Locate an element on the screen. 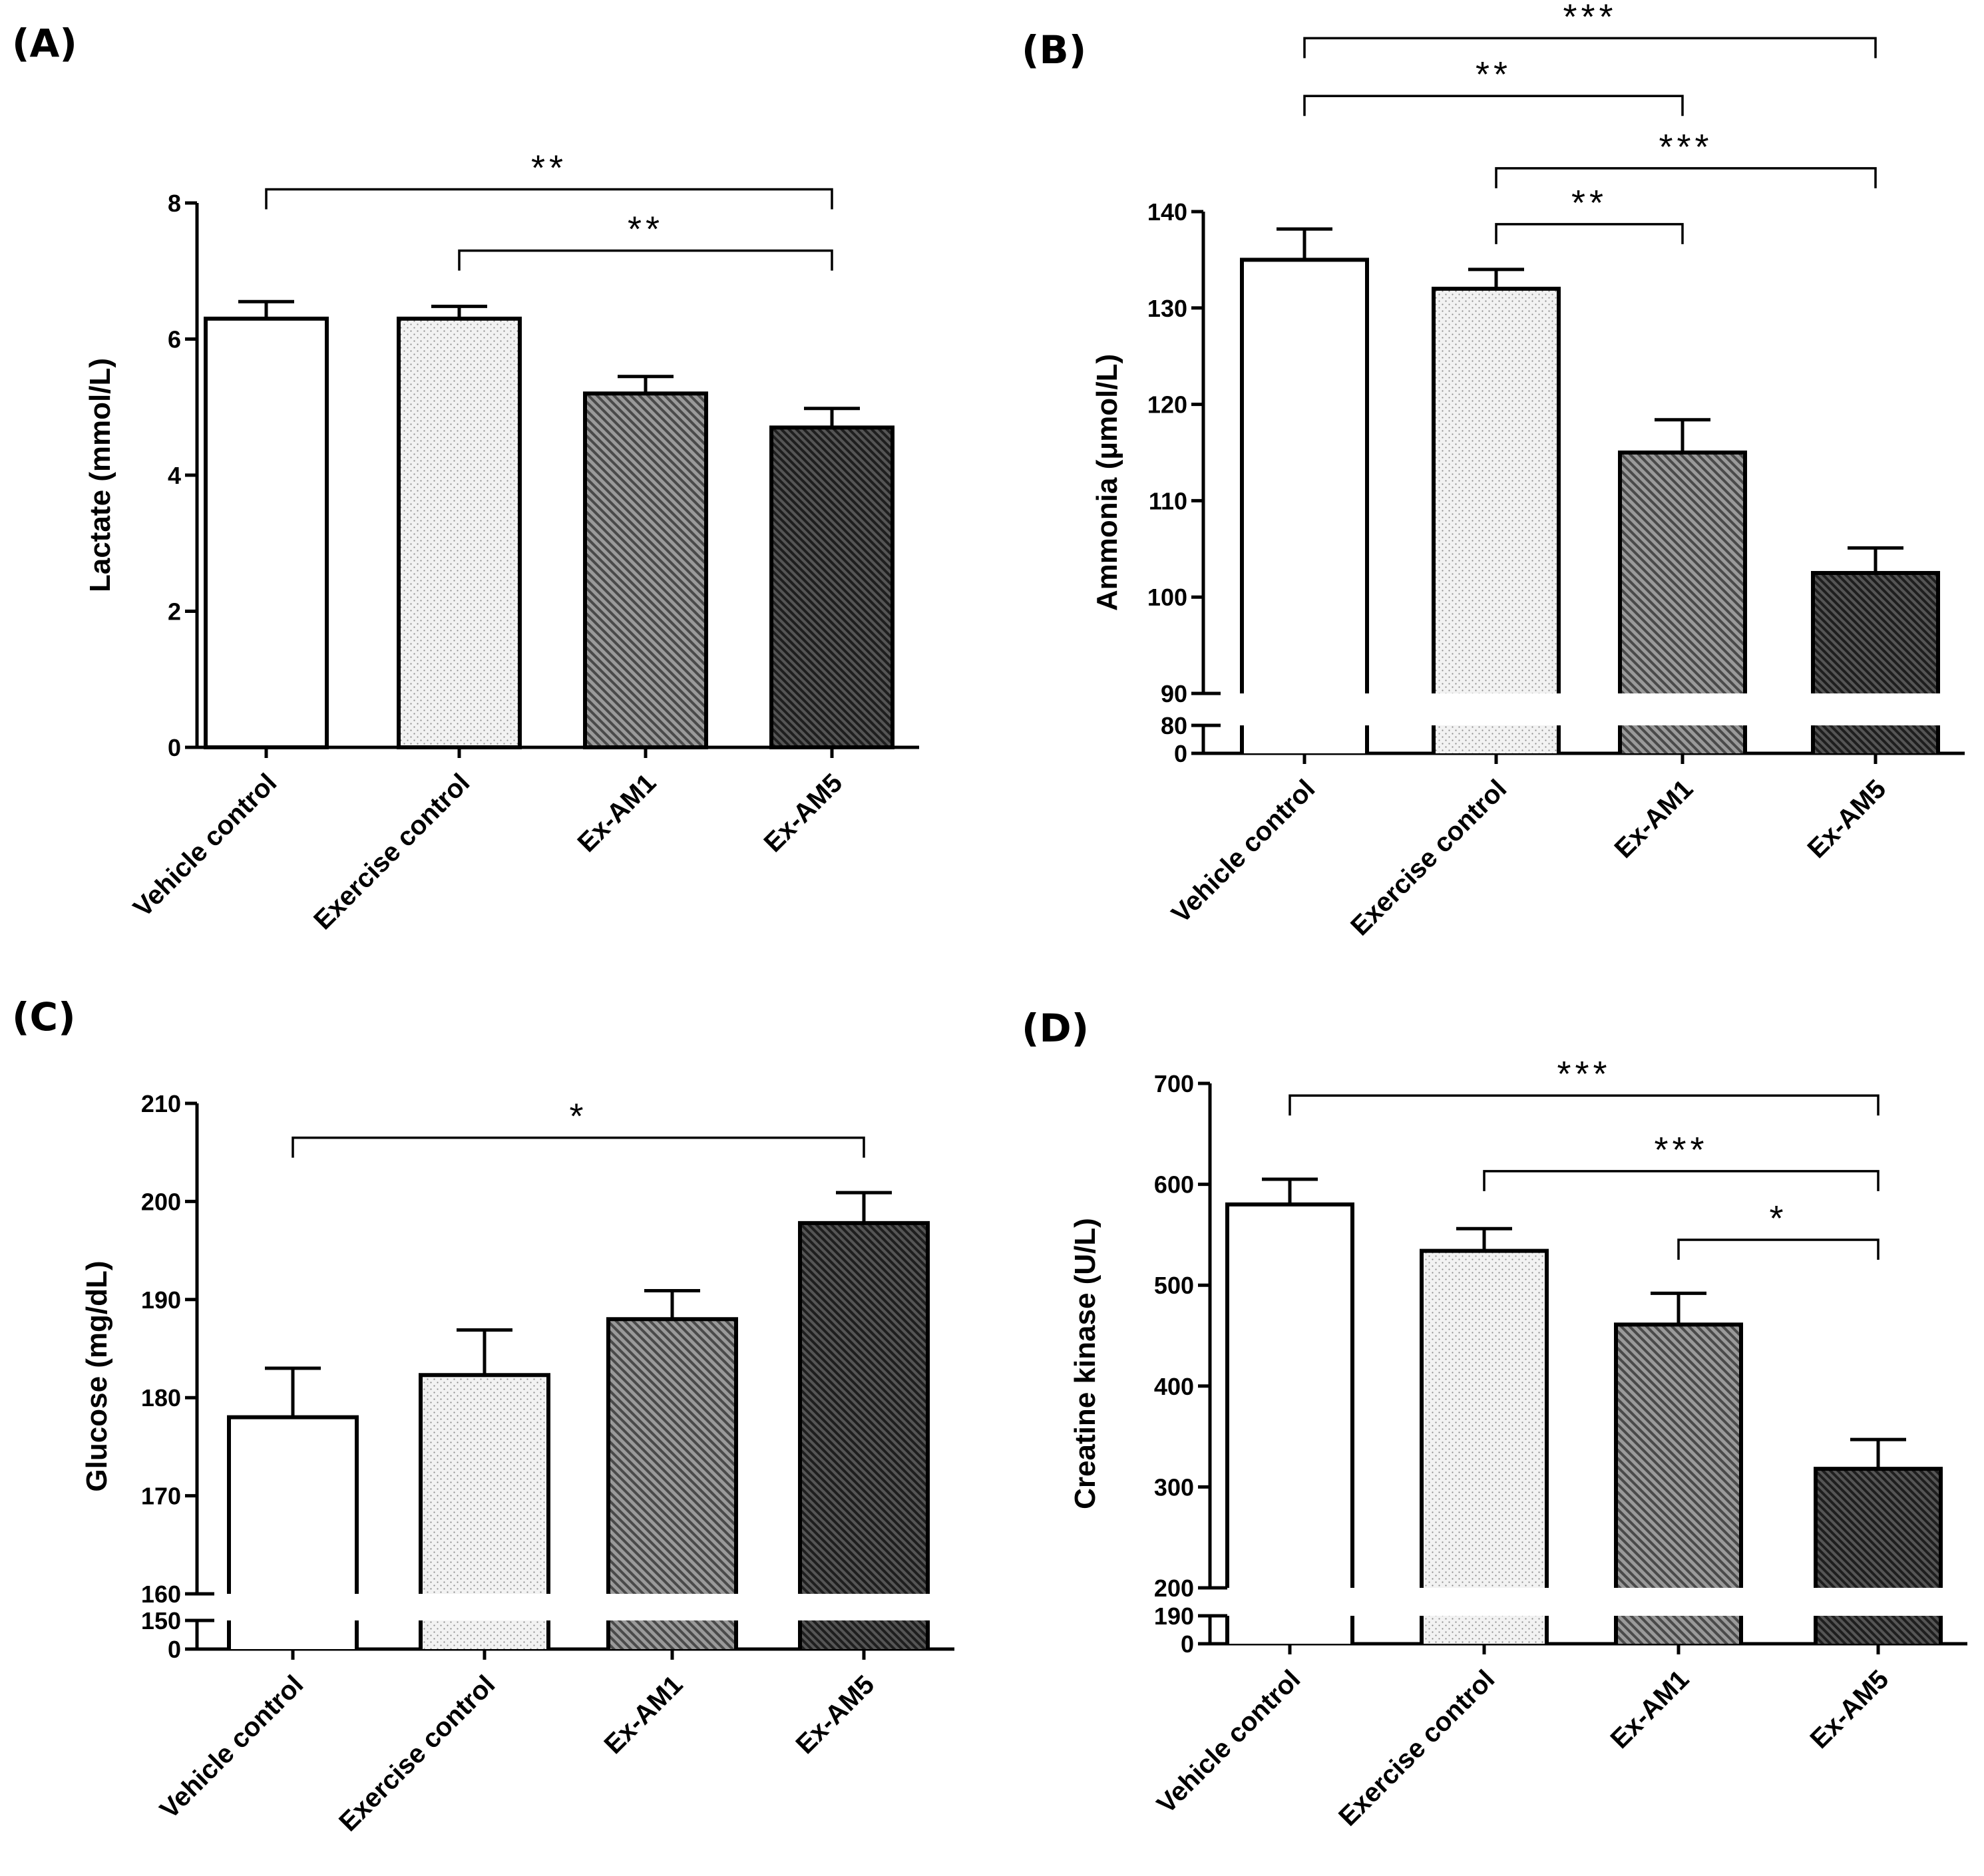 The width and height of the screenshot is (1984, 1876). y-axis-title: Glucose (mg/dL) is located at coordinates (97, 1375).